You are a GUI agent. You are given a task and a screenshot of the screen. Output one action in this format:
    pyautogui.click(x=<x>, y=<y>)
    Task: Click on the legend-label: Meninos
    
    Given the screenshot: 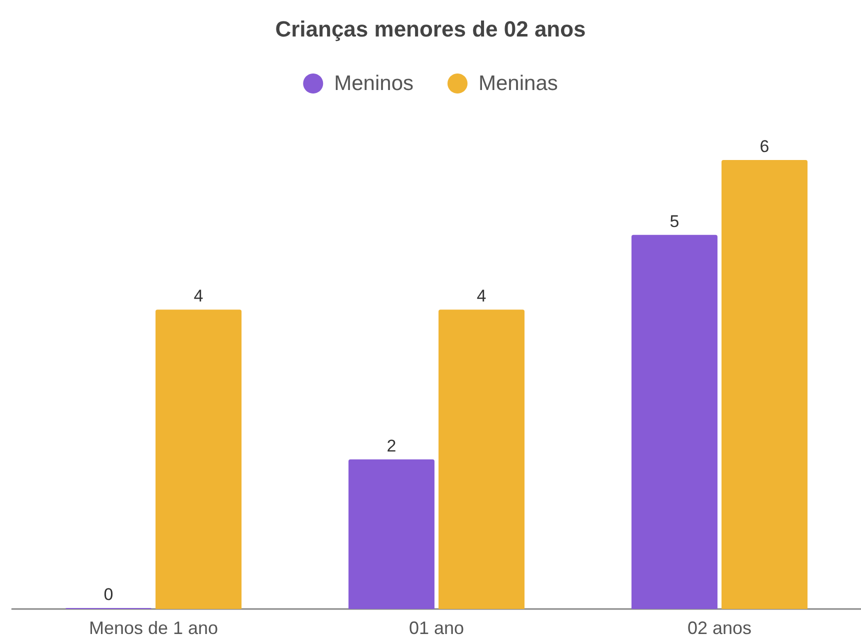 What is the action you would take?
    pyautogui.click(x=374, y=83)
    